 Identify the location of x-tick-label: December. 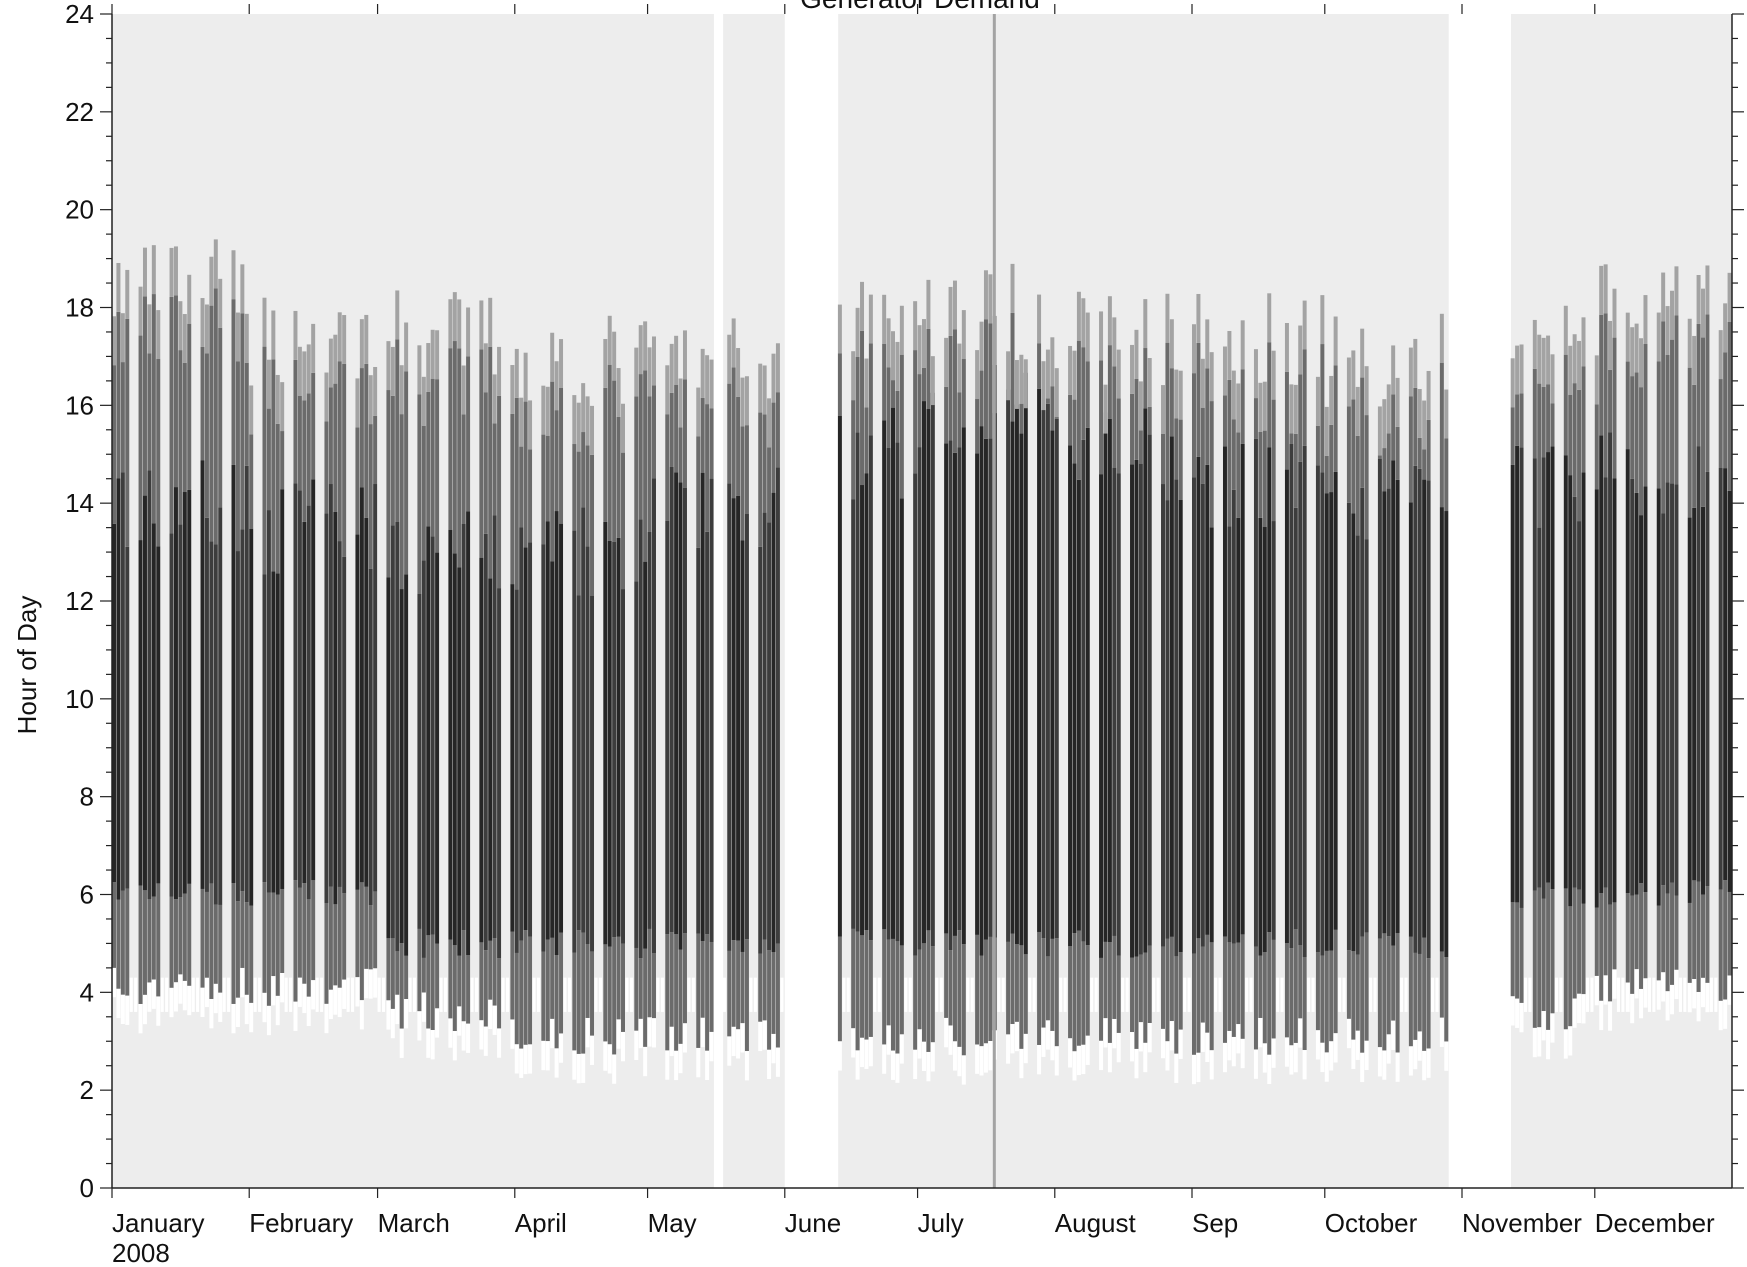
(1655, 1223).